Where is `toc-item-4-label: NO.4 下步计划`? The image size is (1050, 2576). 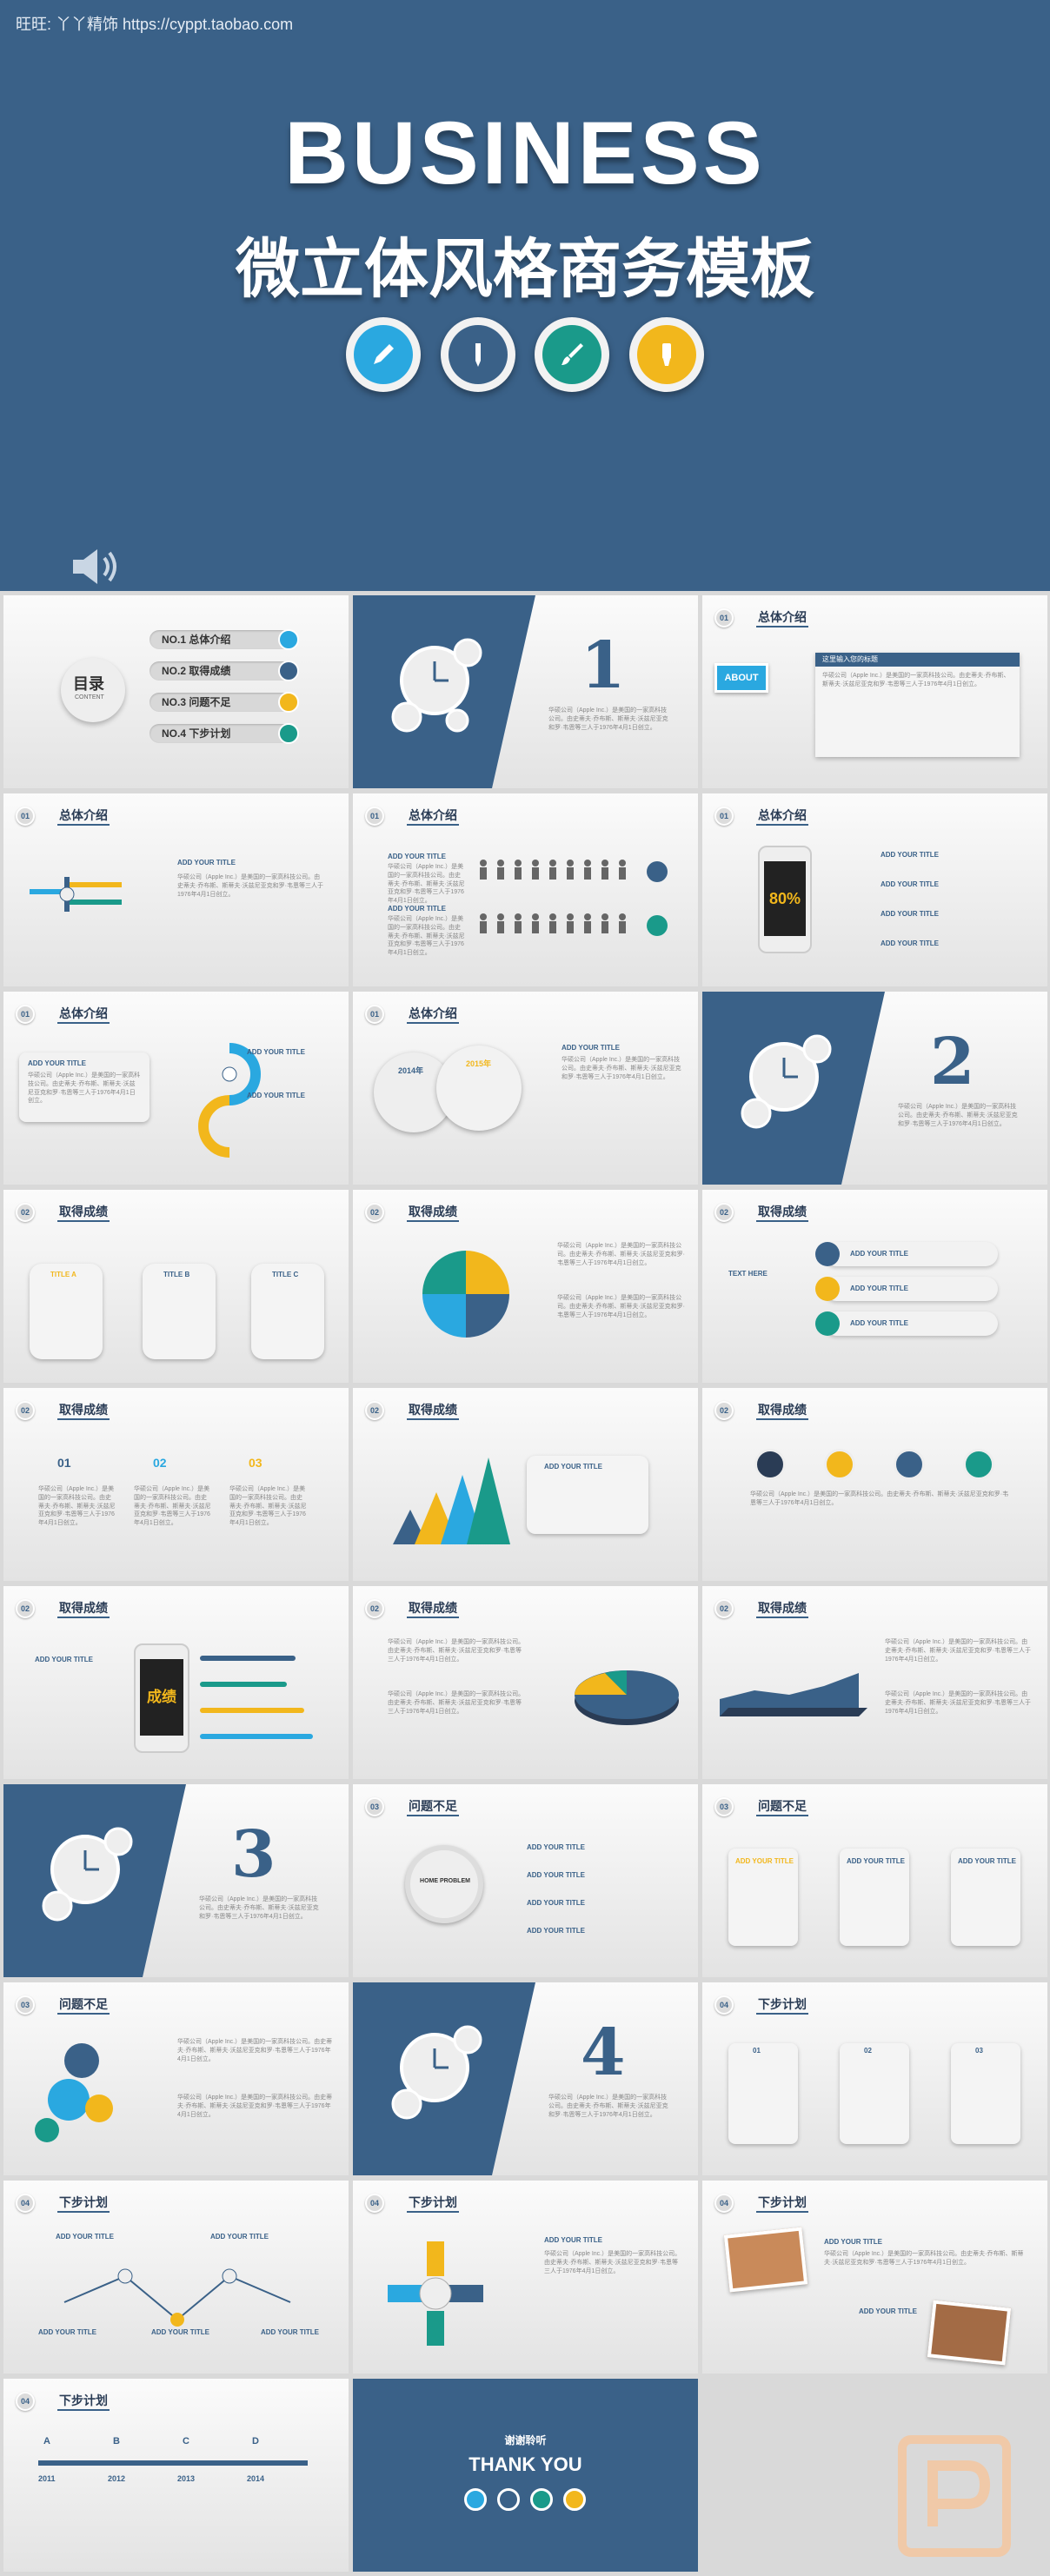
toc-item-4-label: NO.4 下步计划 is located at coordinates (197, 733).